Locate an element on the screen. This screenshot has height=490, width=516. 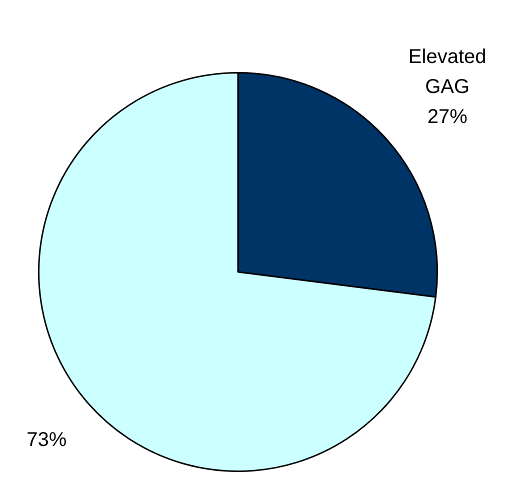
data-label: 27% is located at coordinates (447, 117).